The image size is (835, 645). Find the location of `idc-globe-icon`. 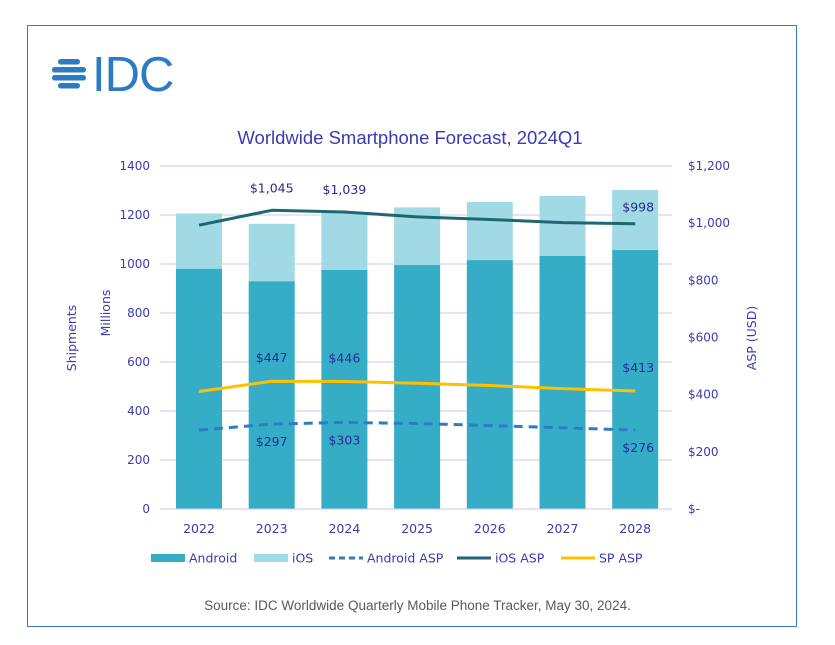

idc-globe-icon is located at coordinates (69, 74).